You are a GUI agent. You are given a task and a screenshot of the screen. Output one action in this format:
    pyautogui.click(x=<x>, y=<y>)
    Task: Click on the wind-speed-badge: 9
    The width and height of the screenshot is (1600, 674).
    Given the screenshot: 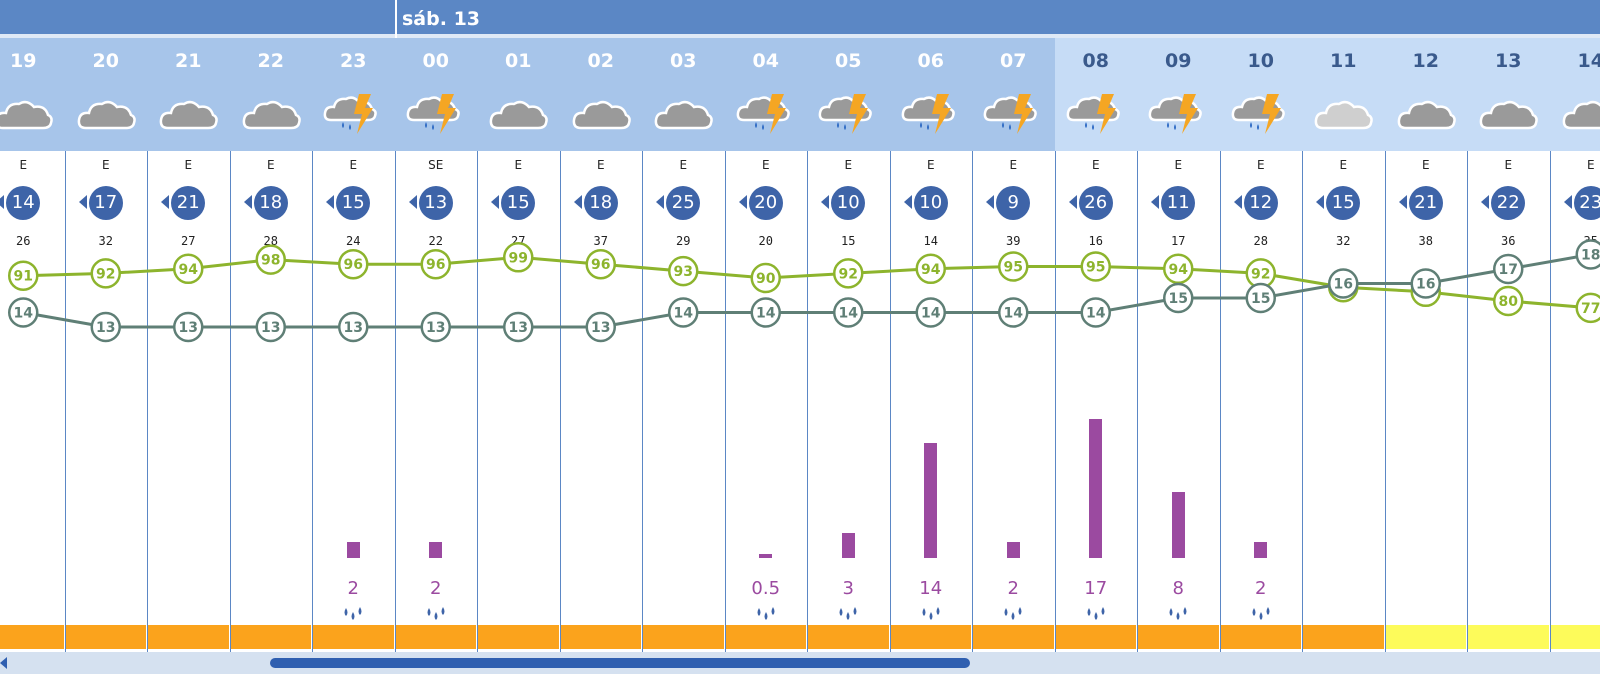 What is the action you would take?
    pyautogui.click(x=1013, y=203)
    